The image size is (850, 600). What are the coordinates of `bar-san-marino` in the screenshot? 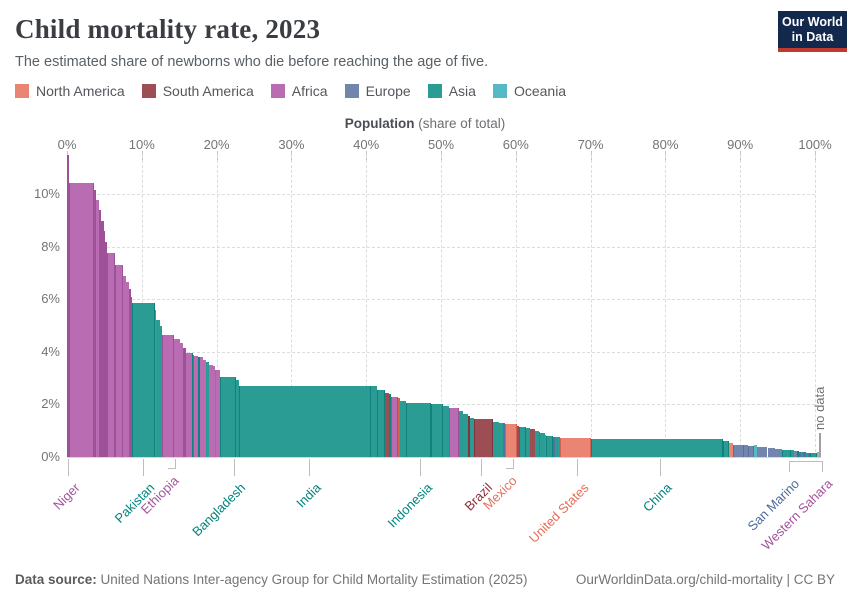 It's located at (799, 454).